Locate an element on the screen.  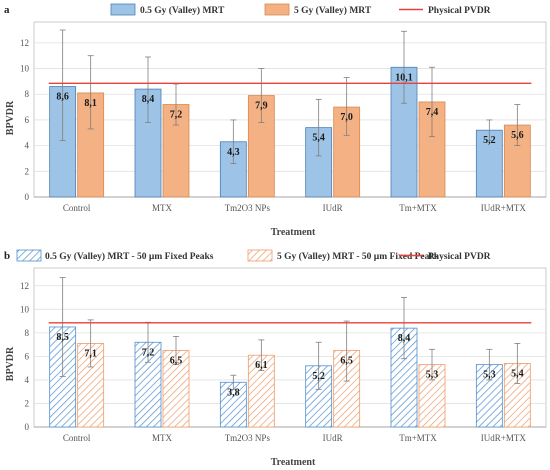
xtick-a-3: IUdR is located at coordinates (333, 208).